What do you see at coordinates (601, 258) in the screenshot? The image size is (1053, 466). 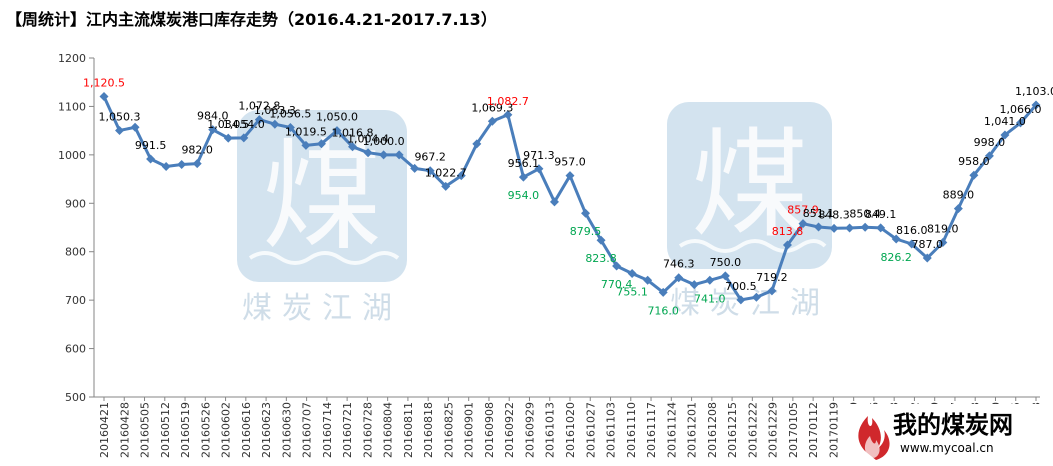 I see `data-label: 823.8` at bounding box center [601, 258].